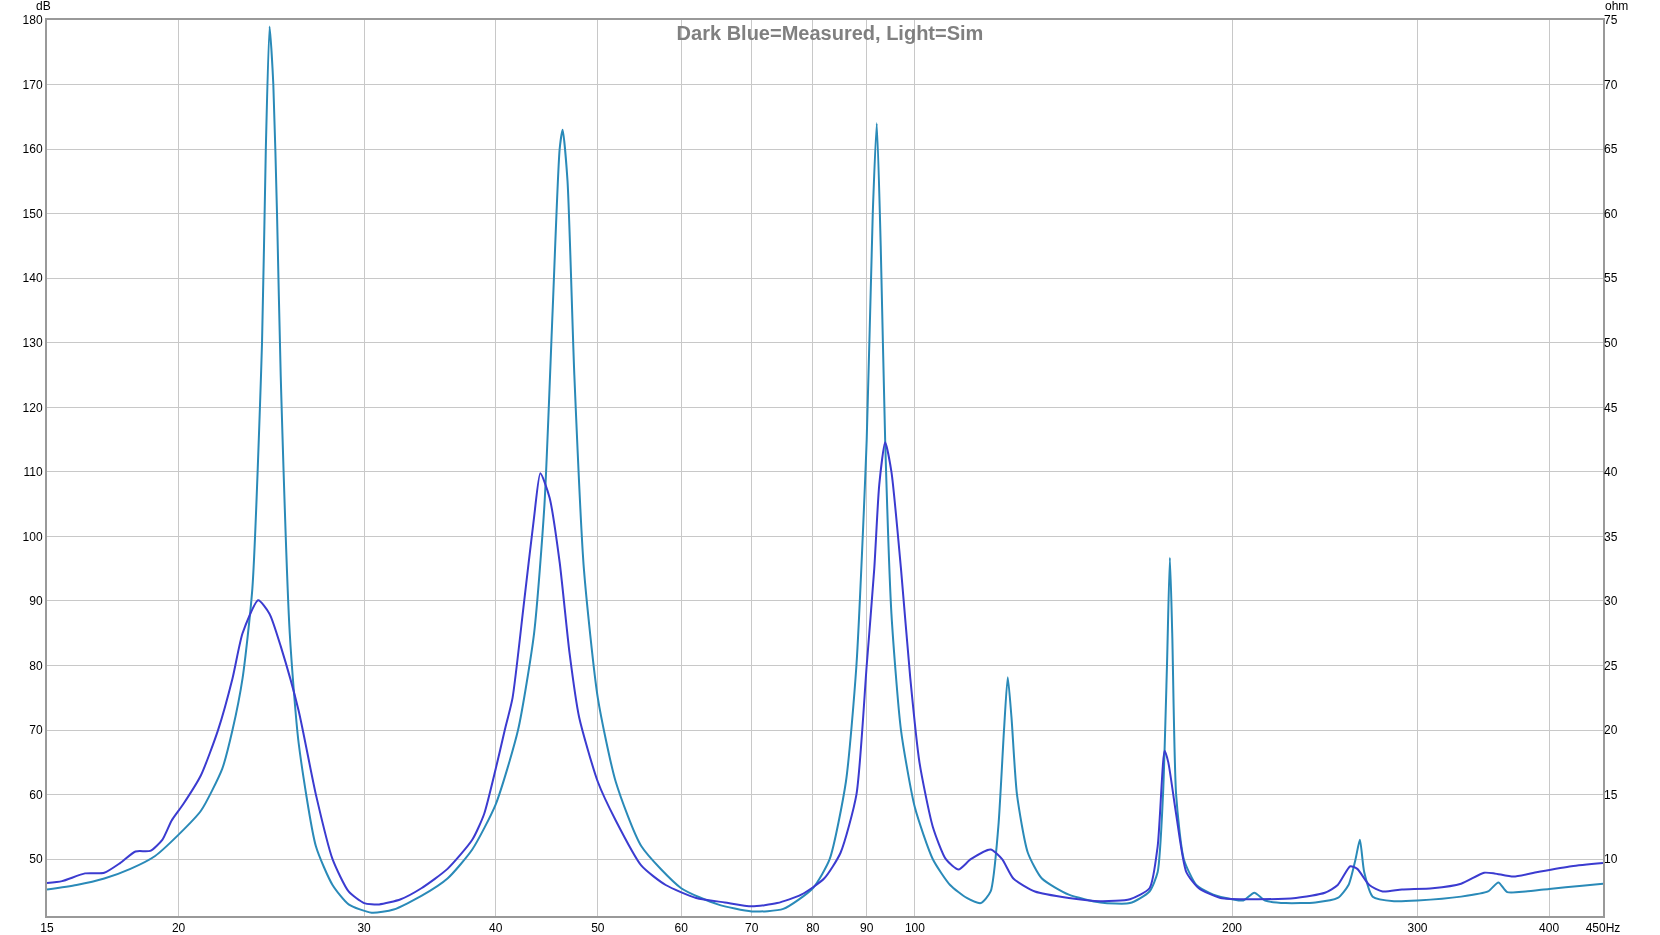 This screenshot has height=935, width=1660. What do you see at coordinates (1611, 665) in the screenshot?
I see `y2-tick-label: 25` at bounding box center [1611, 665].